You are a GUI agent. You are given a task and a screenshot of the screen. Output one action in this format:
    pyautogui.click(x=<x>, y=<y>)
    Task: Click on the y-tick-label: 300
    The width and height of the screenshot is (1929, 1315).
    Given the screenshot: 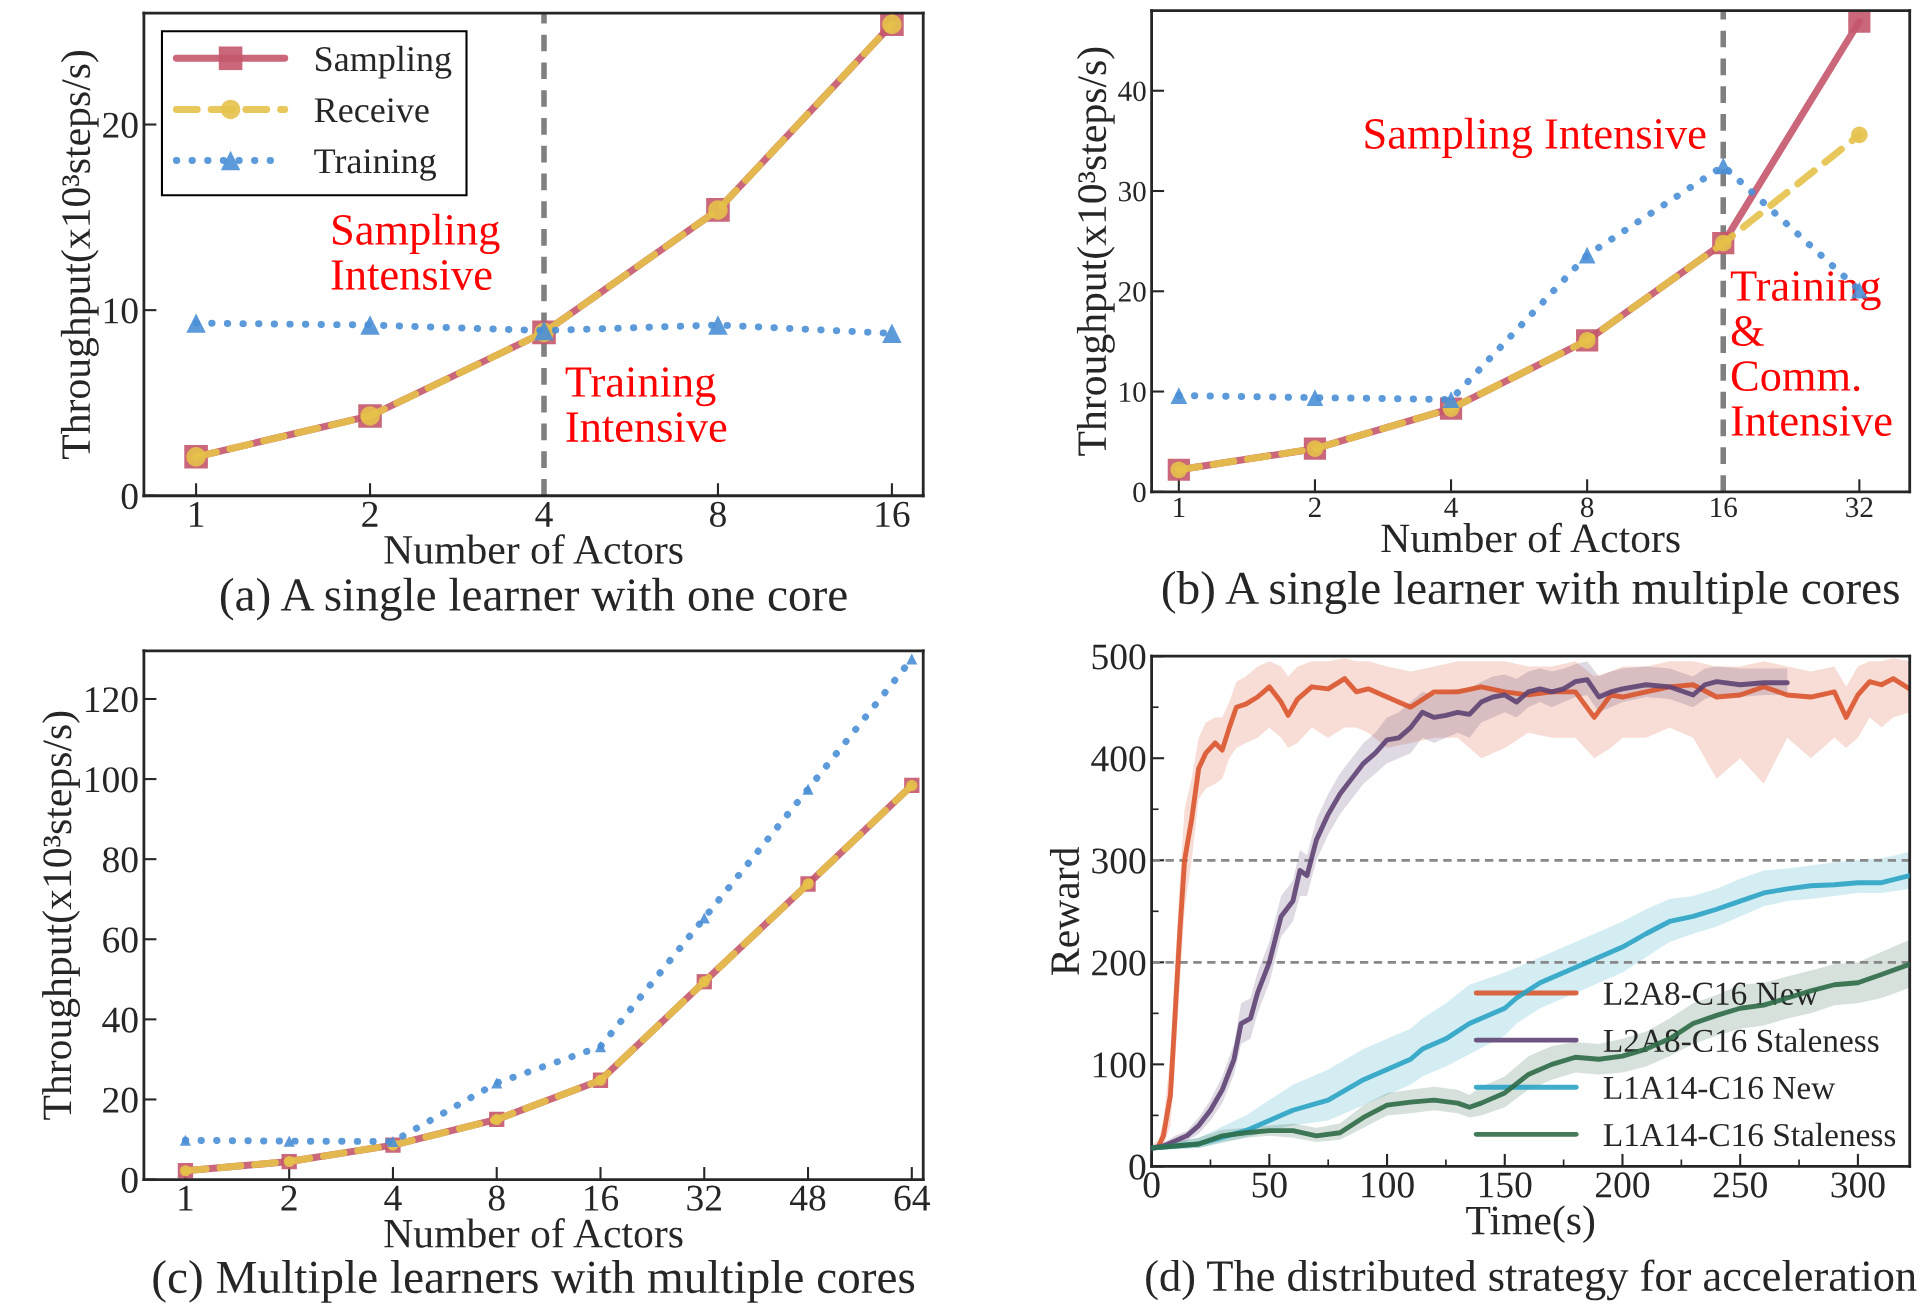 What is the action you would take?
    pyautogui.click(x=1119, y=861)
    